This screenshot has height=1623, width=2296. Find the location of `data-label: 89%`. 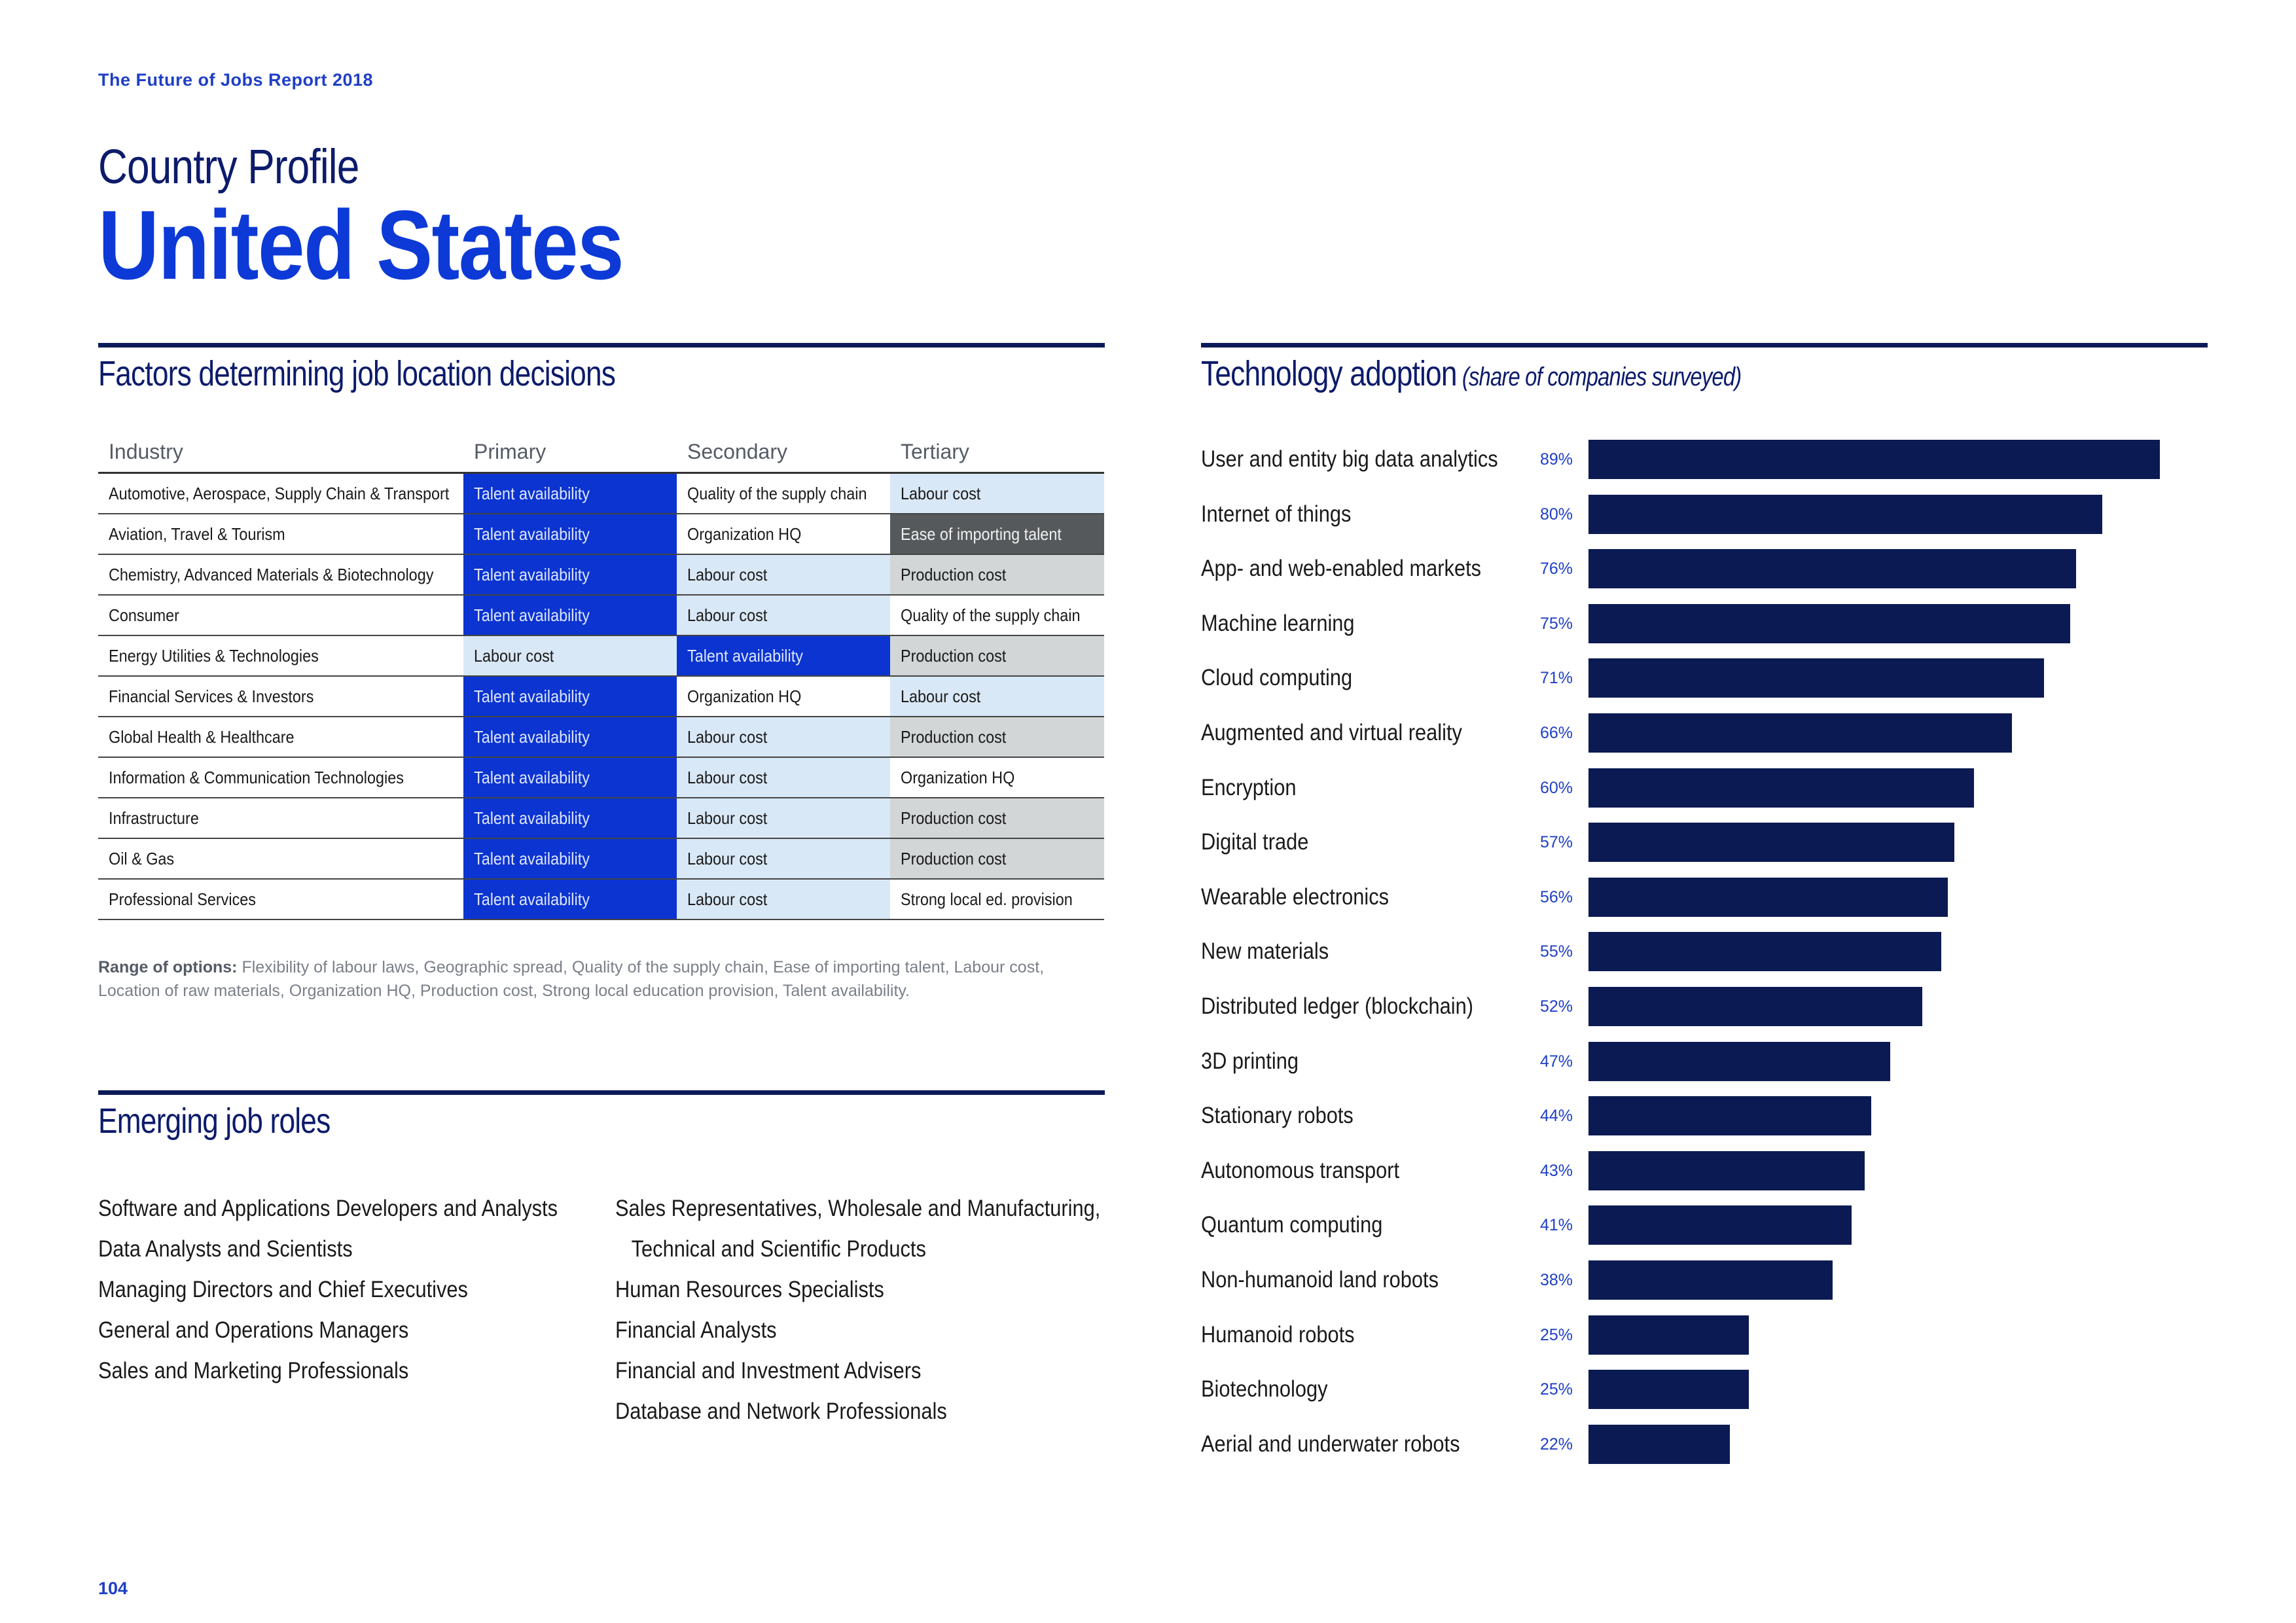

data-label: 89% is located at coordinates (1556, 459).